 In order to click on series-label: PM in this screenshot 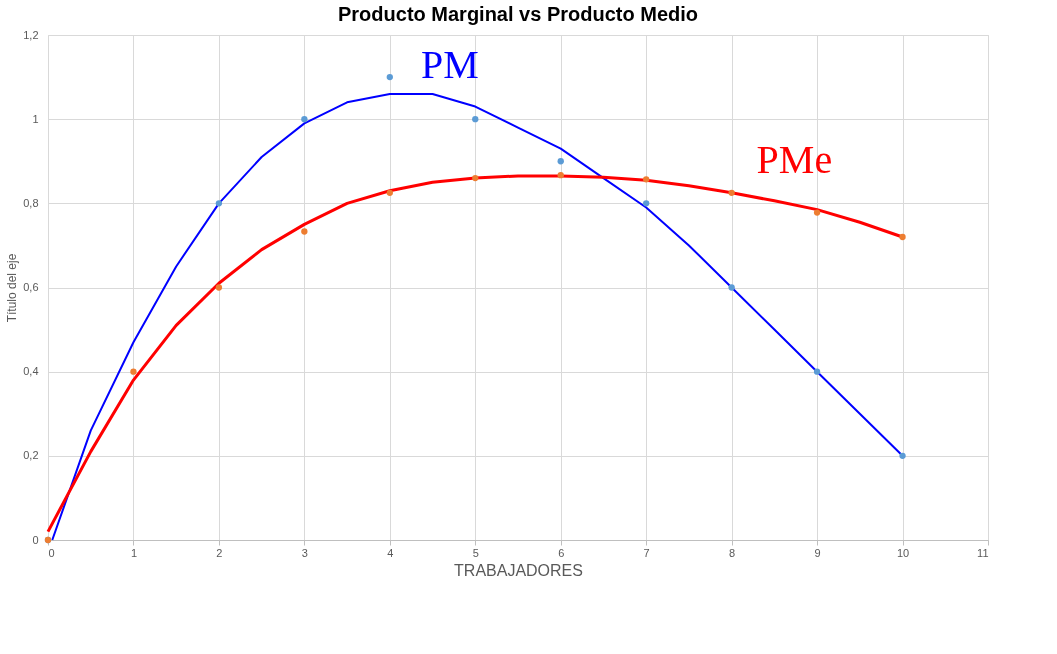, I will do `click(449, 64)`.